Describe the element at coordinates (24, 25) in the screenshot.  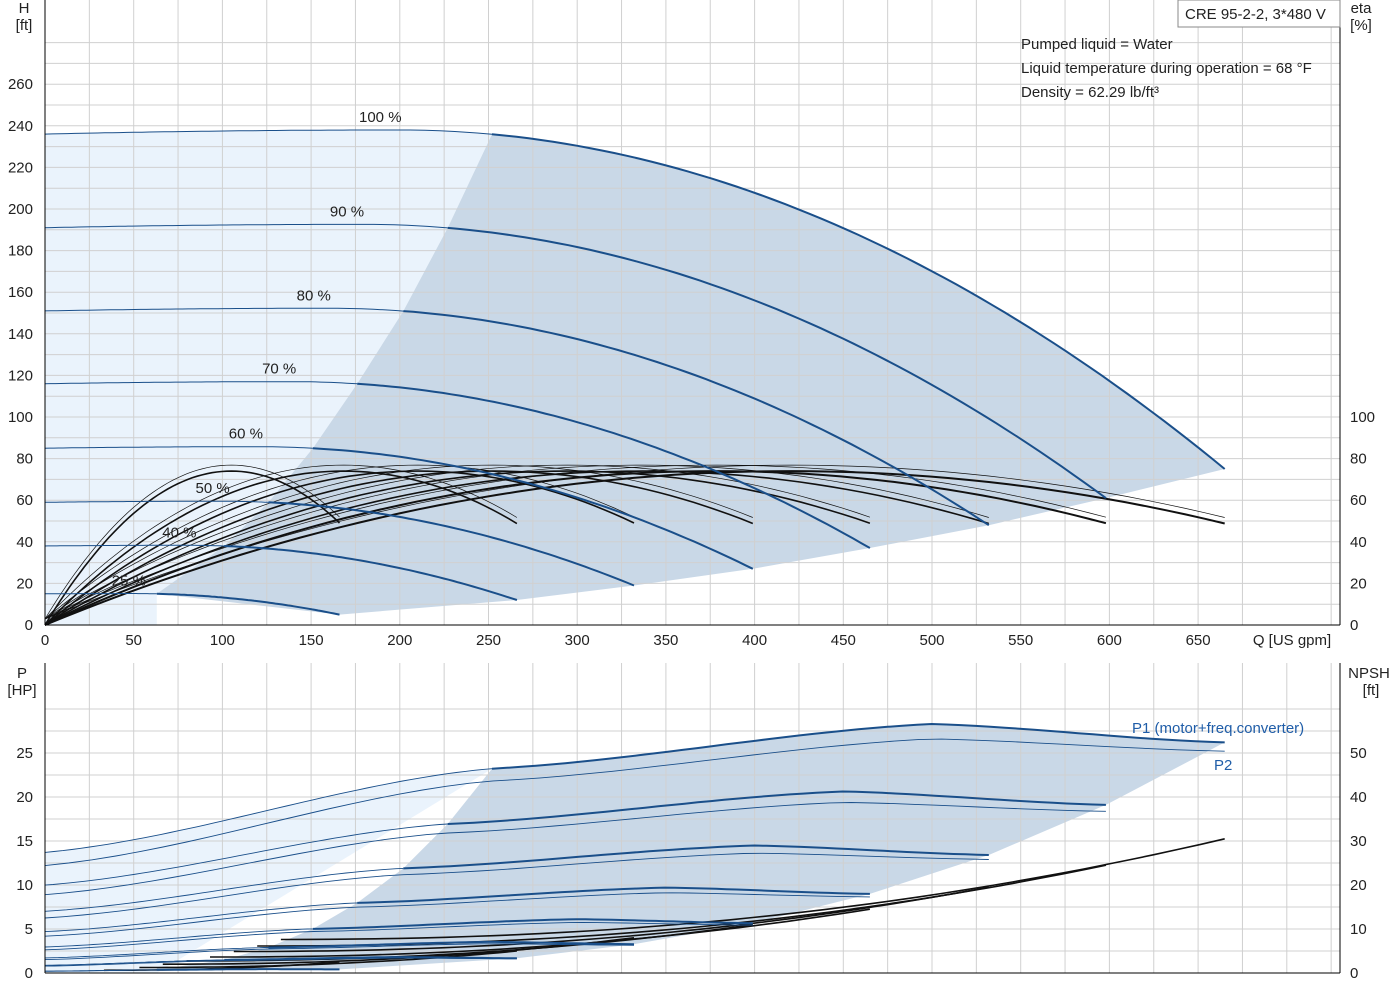
I see `head-axis-label-unit: [ft]` at that location.